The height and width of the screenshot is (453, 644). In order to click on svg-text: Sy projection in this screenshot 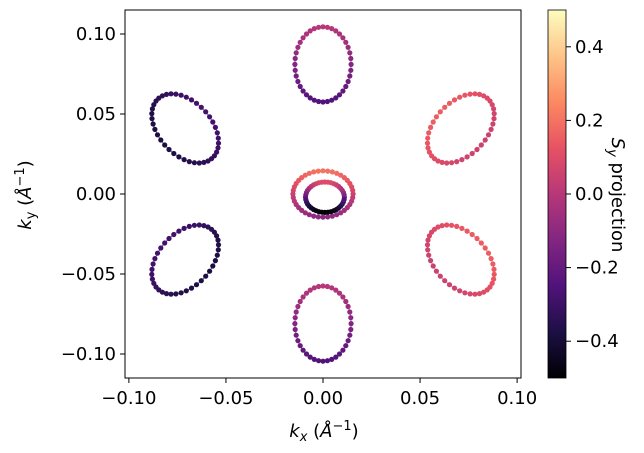, I will do `click(616, 195)`.